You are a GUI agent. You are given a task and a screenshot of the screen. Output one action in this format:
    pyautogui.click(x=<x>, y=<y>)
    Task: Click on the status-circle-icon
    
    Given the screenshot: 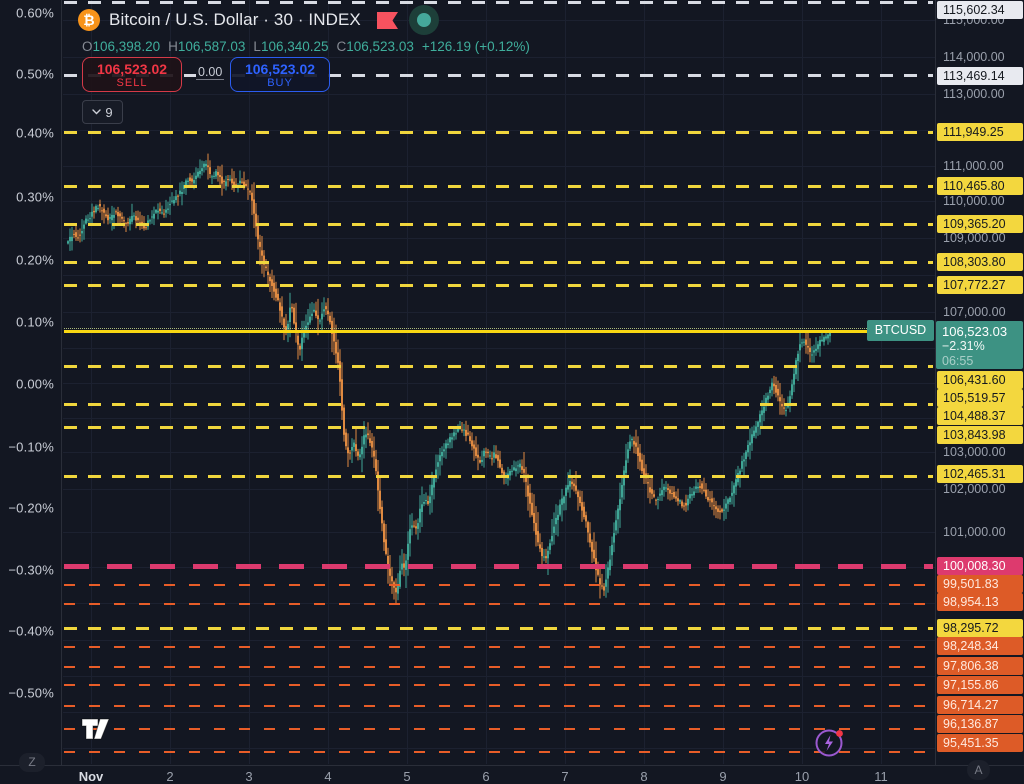 What is the action you would take?
    pyautogui.click(x=423, y=20)
    